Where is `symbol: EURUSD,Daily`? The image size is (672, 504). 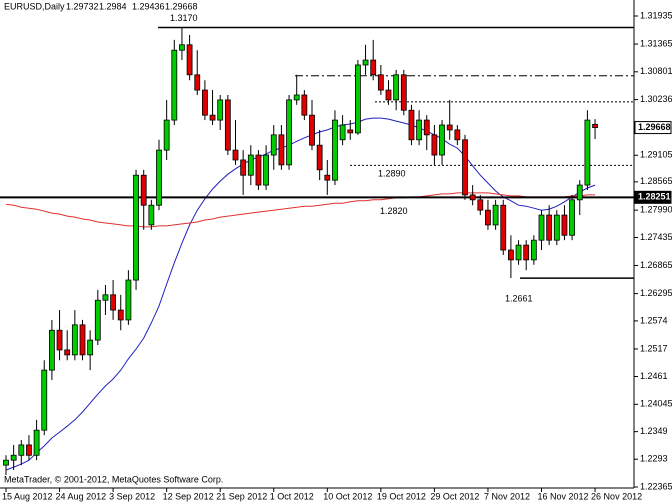
symbol: EURUSD,Daily is located at coordinates (34, 6).